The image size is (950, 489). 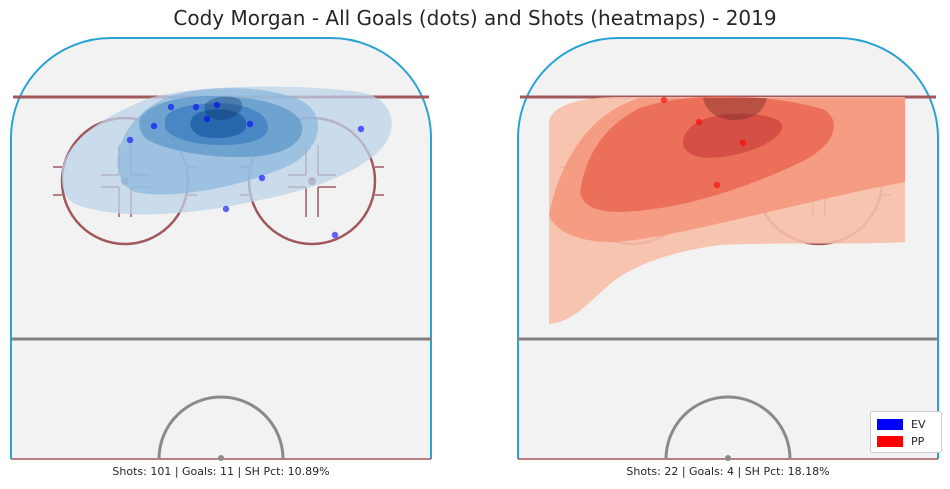 What do you see at coordinates (906, 432) in the screenshot?
I see `legend: EV PP` at bounding box center [906, 432].